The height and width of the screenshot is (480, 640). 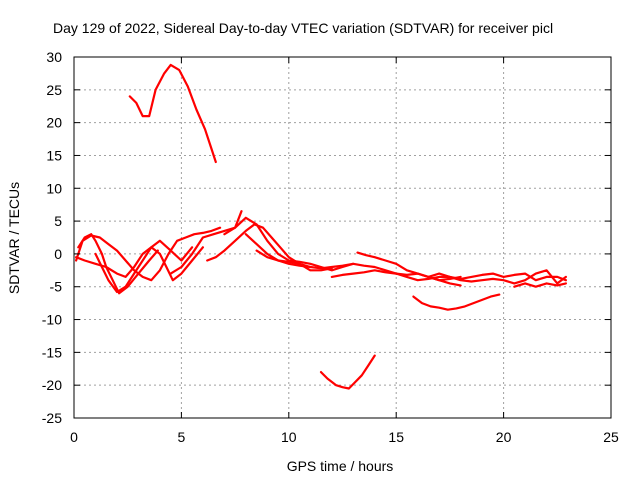 What do you see at coordinates (52, 352) in the screenshot?
I see `y-tick-label: -15` at bounding box center [52, 352].